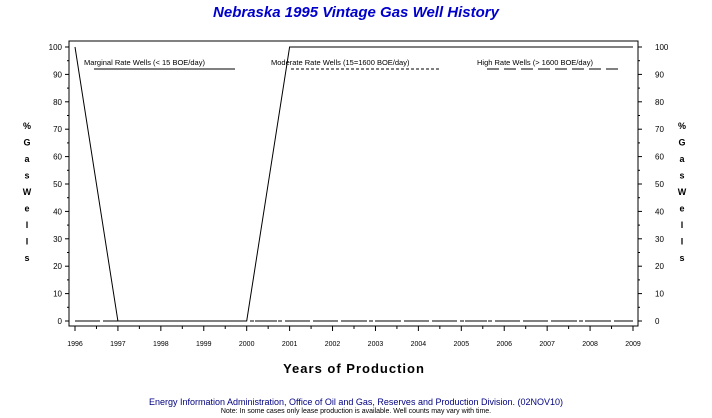  What do you see at coordinates (290, 344) in the screenshot?
I see `x-tick-label: 2001` at bounding box center [290, 344].